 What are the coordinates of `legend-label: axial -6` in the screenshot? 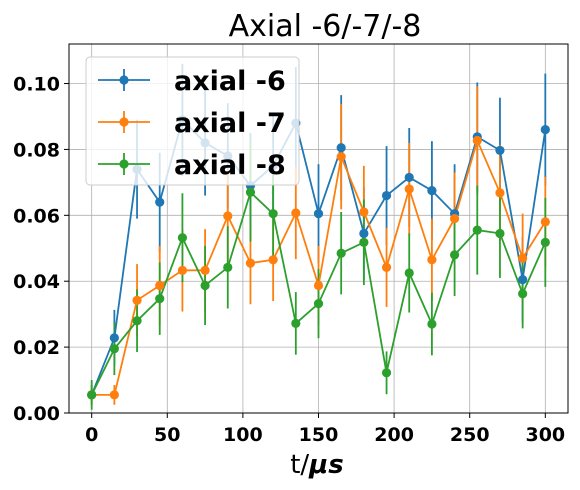 It's located at (230, 81).